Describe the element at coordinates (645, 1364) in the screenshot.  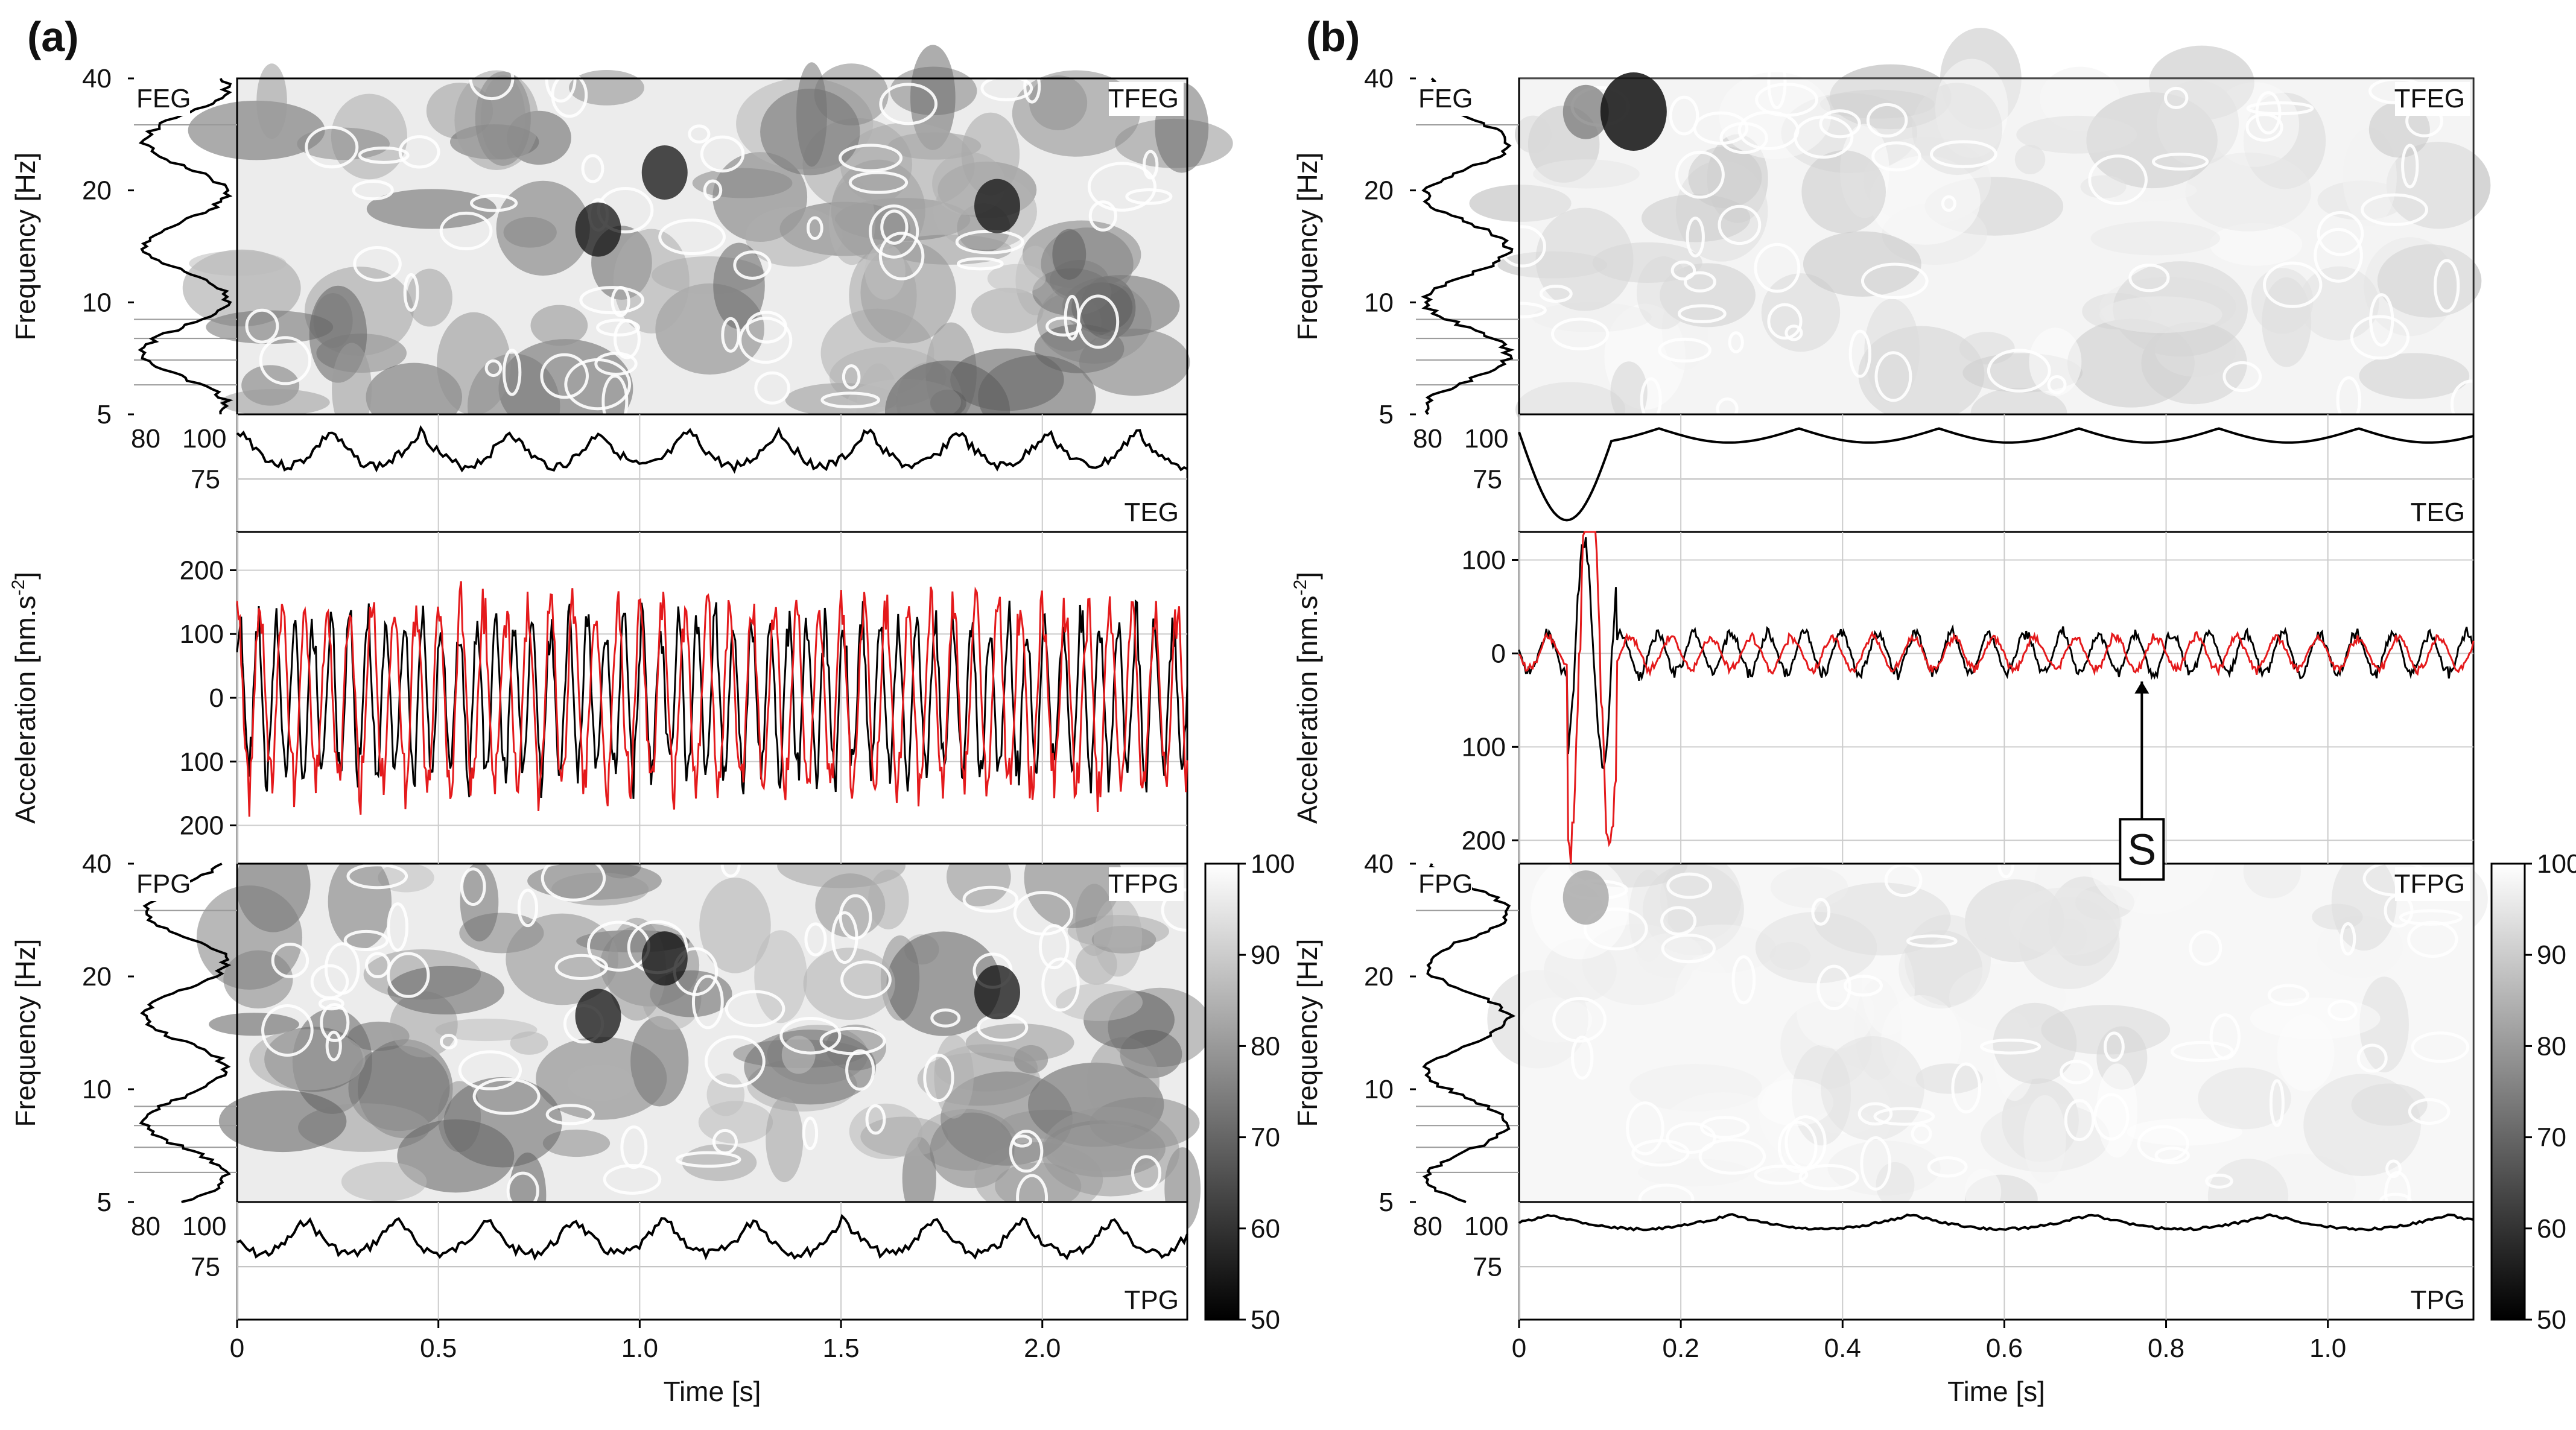
I see `time-axis: 0 0.5 1.0 1.5 2.0 Time [s]` at that location.